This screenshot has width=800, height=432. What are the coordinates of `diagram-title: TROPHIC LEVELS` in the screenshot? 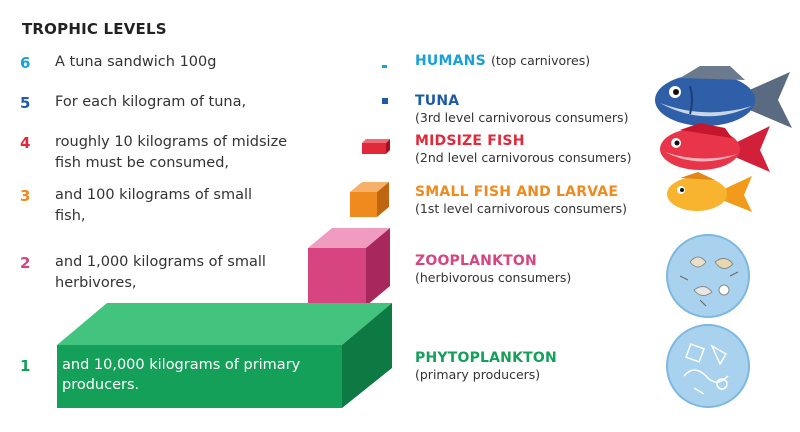 It's located at (94, 29).